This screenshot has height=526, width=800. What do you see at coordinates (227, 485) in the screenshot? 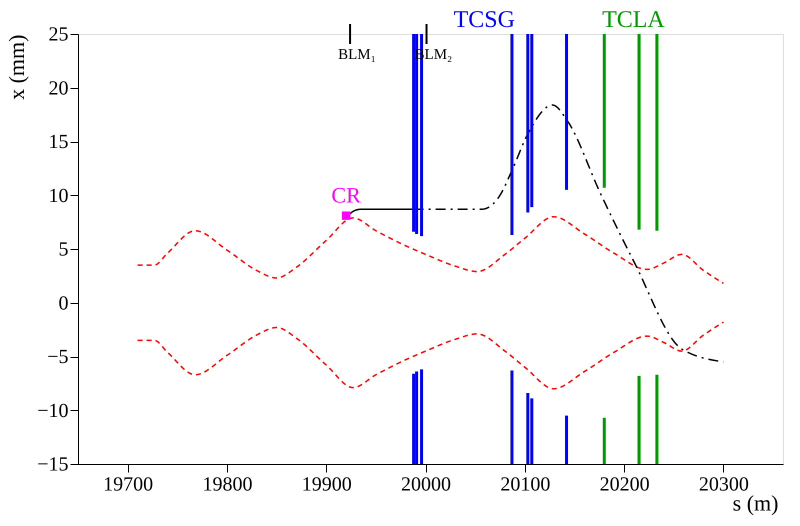
I see `x-tick-label: 19800` at bounding box center [227, 485].